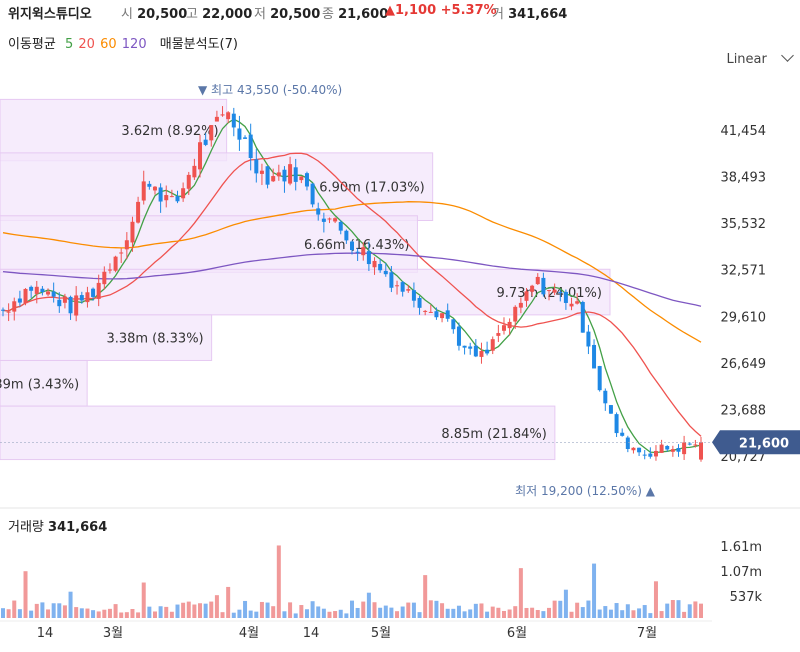 This screenshot has width=800, height=652. Describe the element at coordinates (647, 633) in the screenshot. I see `x-tick-label: 7월` at that location.